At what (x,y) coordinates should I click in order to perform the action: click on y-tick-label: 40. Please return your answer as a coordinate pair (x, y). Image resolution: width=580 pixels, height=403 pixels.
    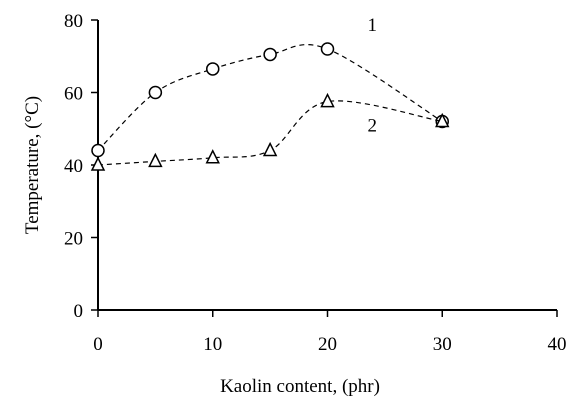
    Looking at the image, I should click on (73, 166).